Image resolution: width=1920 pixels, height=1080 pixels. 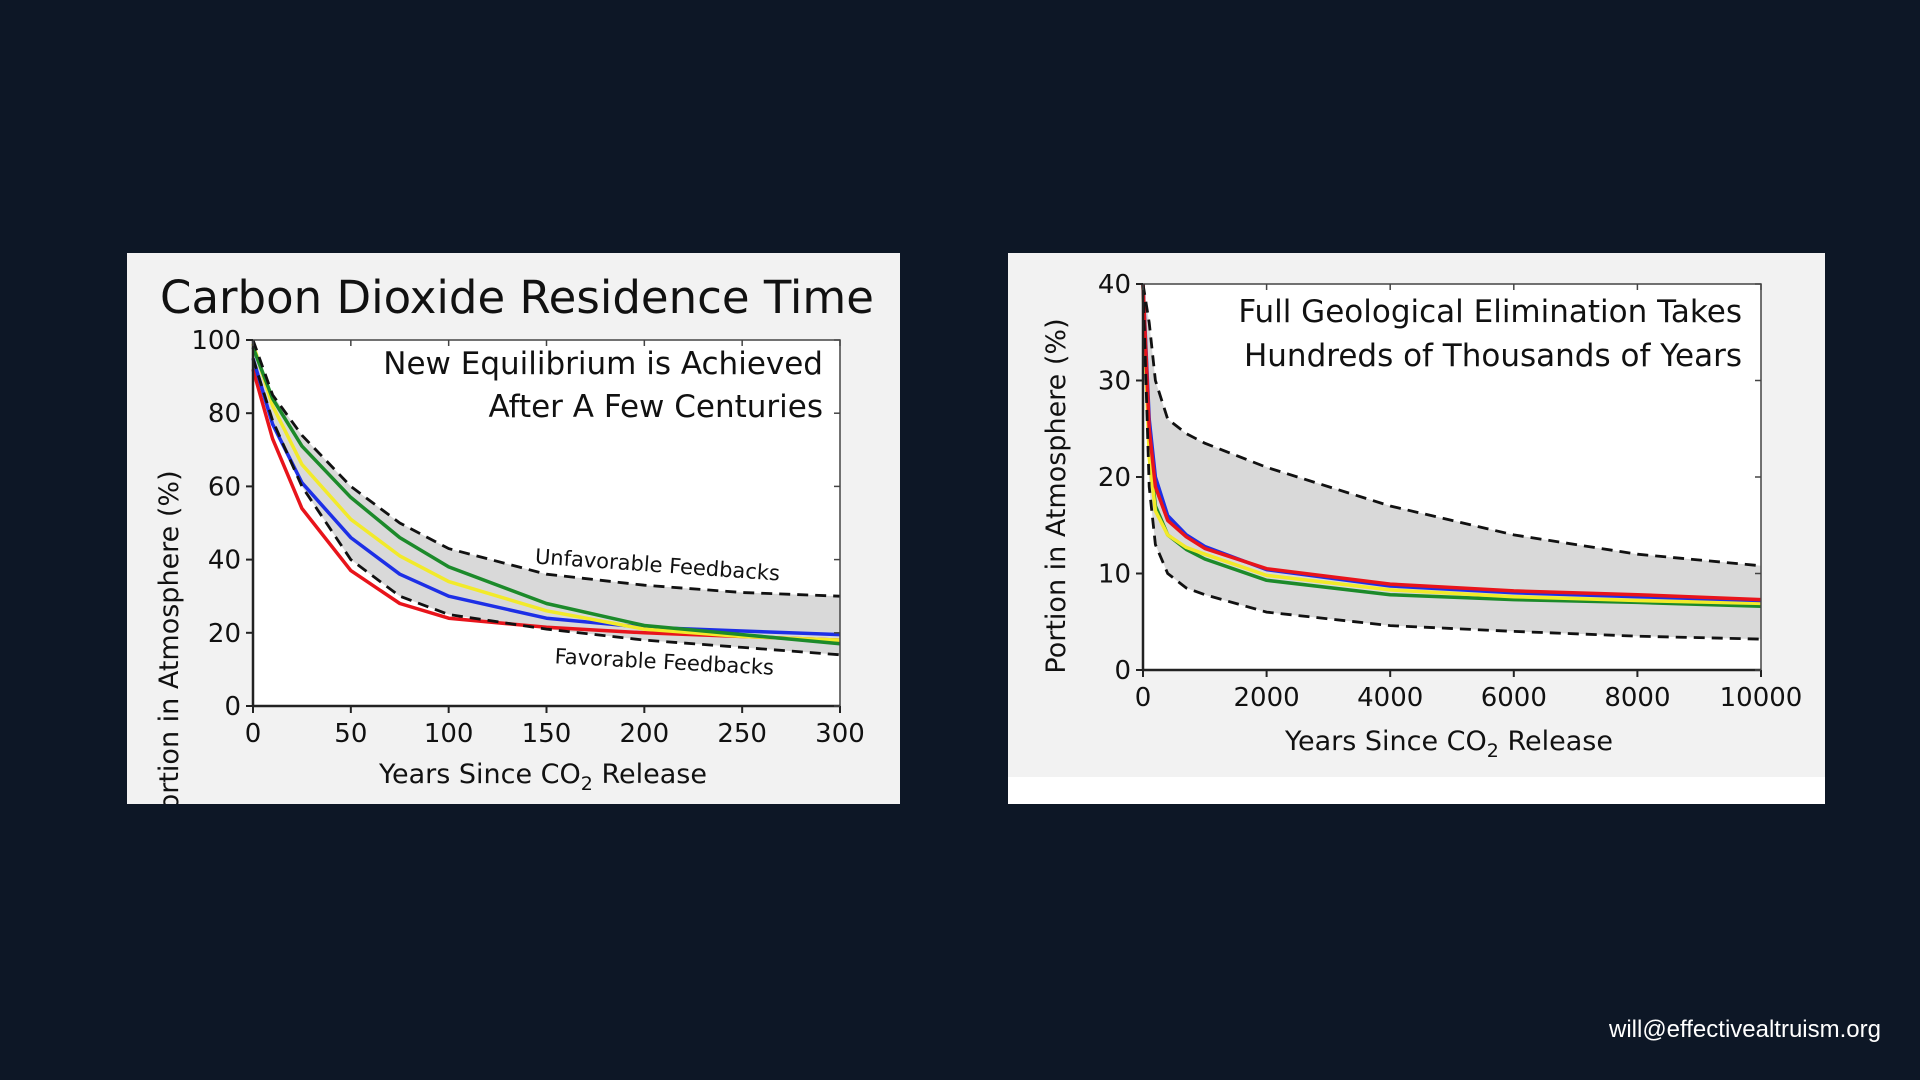 What do you see at coordinates (645, 734) in the screenshot?
I see `x-tick-label: 200` at bounding box center [645, 734].